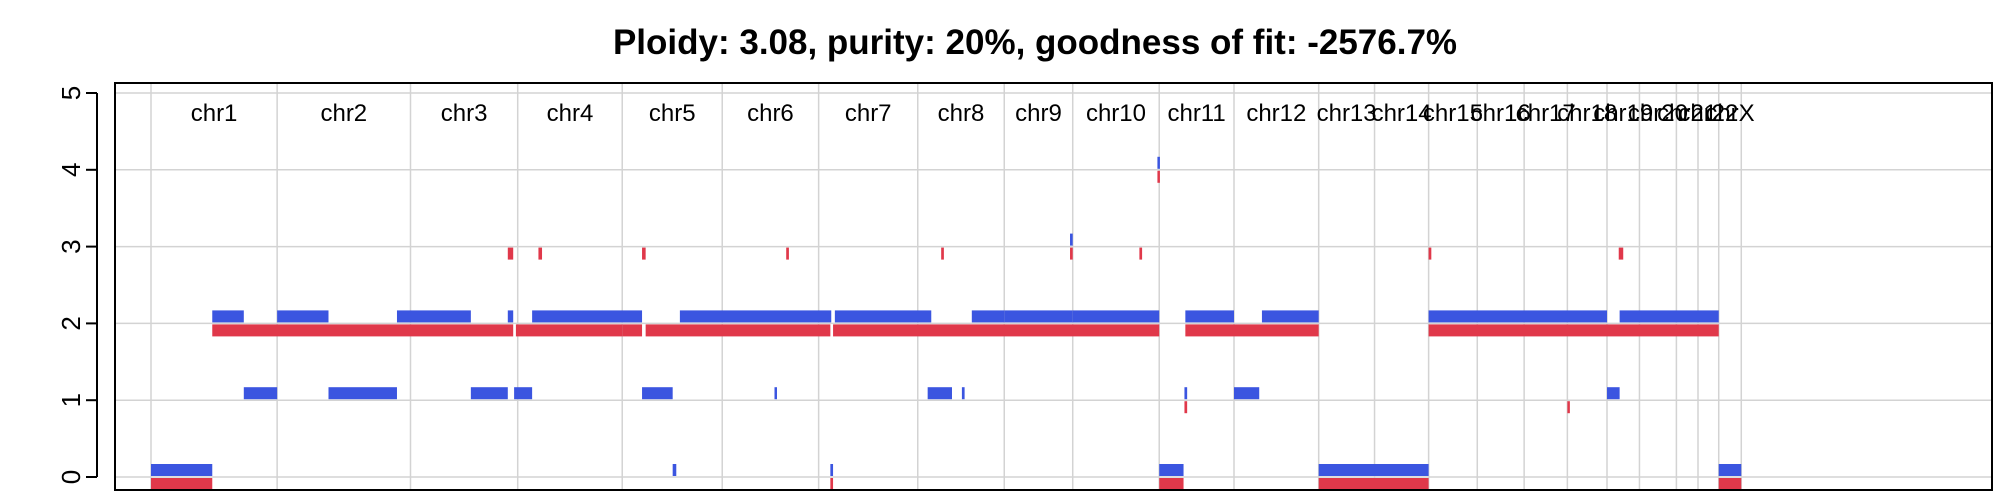 This screenshot has height=500, width=2000. I want to click on y-tick-label: 3, so click(71, 246).